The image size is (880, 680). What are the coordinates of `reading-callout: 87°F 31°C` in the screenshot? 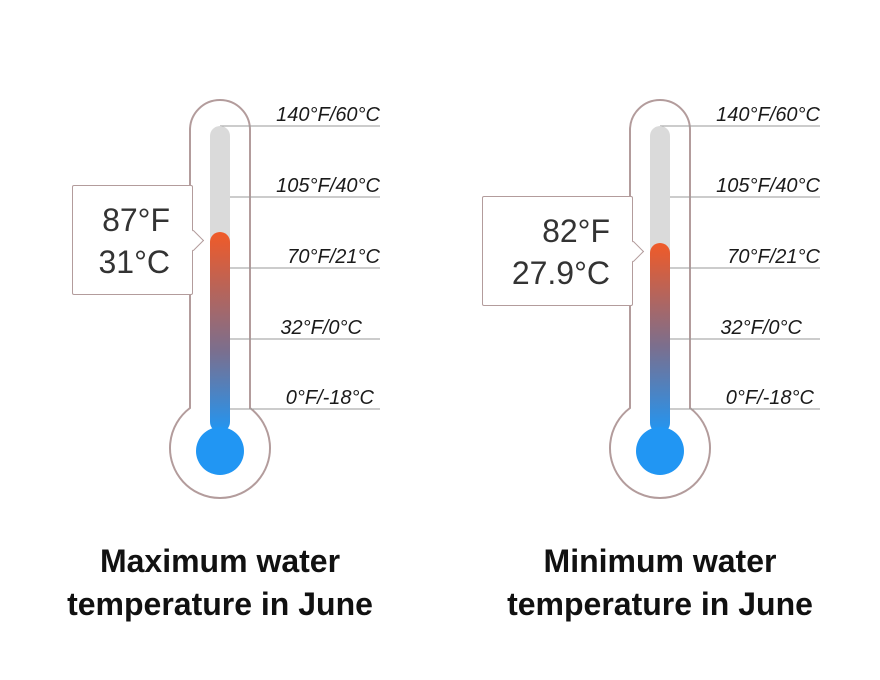 It's located at (138, 240).